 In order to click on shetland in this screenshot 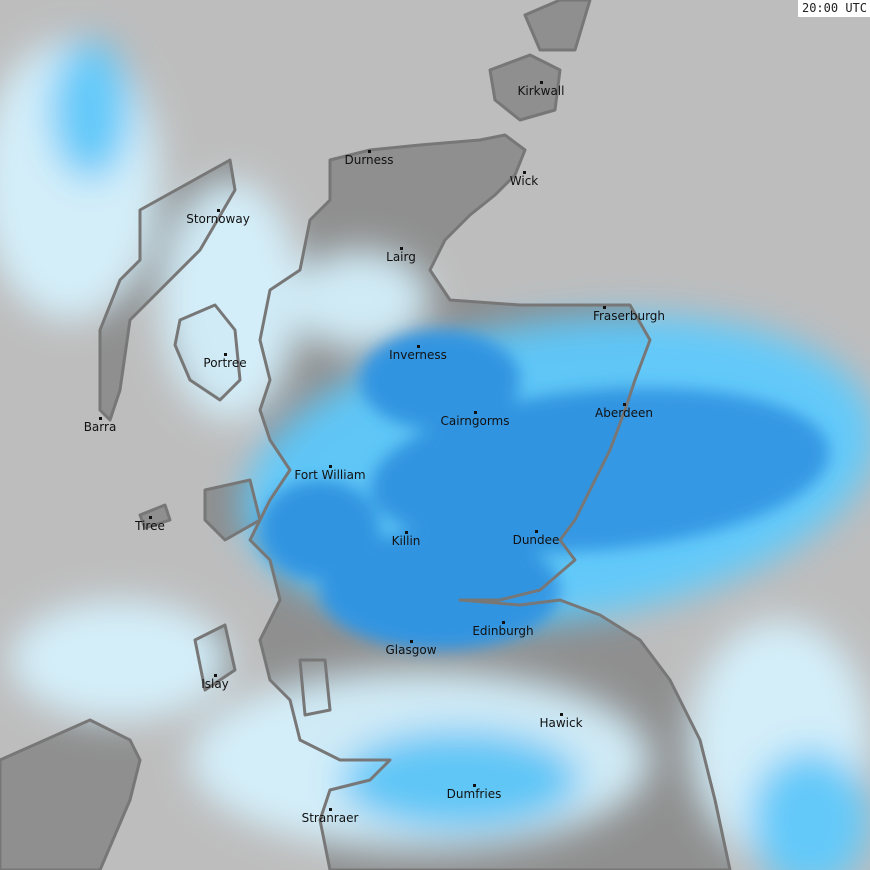, I will do `click(557, 25)`.